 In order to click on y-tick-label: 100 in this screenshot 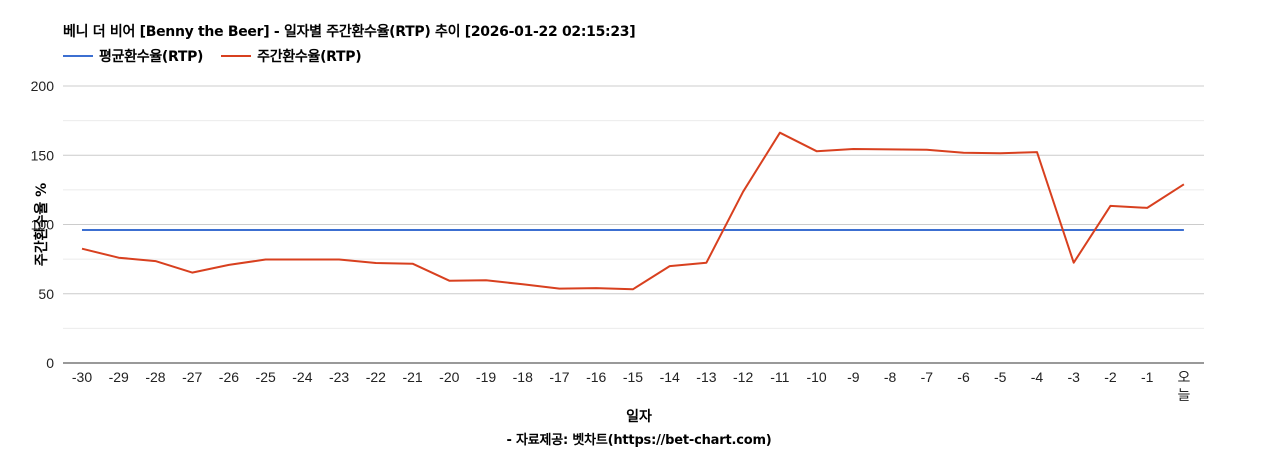, I will do `click(43, 225)`.